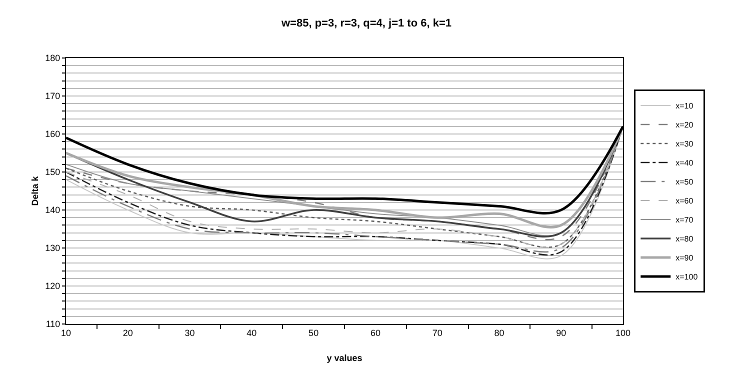 This screenshot has height=372, width=733. What do you see at coordinates (685, 239) in the screenshot?
I see `legend-label: x=80` at bounding box center [685, 239].